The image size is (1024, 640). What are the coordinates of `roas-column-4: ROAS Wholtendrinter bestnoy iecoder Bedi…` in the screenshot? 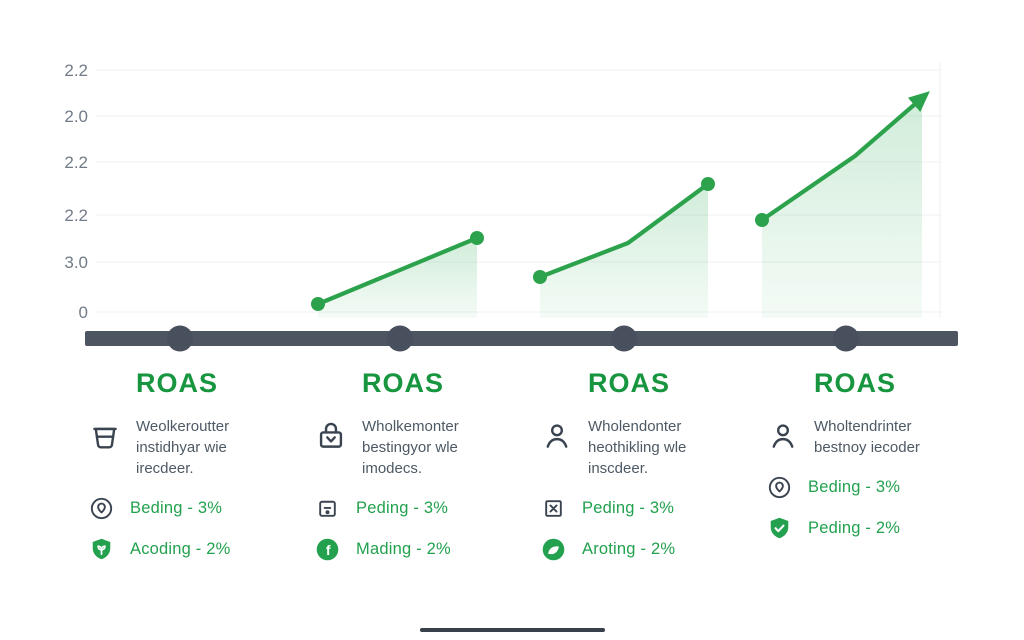 It's located at (855, 472).